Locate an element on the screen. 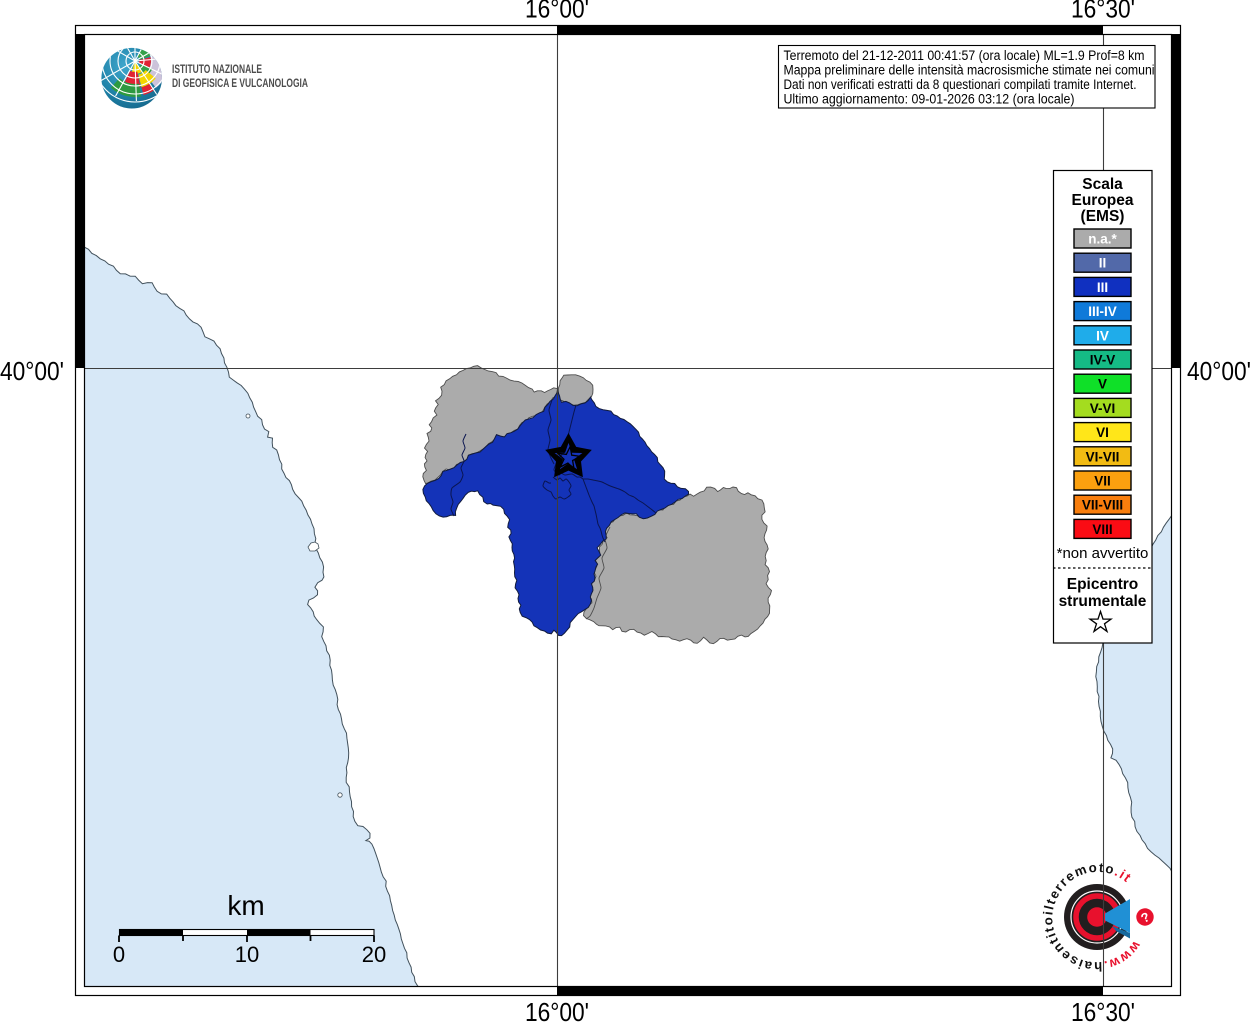  svg-text: ISTITUTO NAZIONALE is located at coordinates (217, 69).